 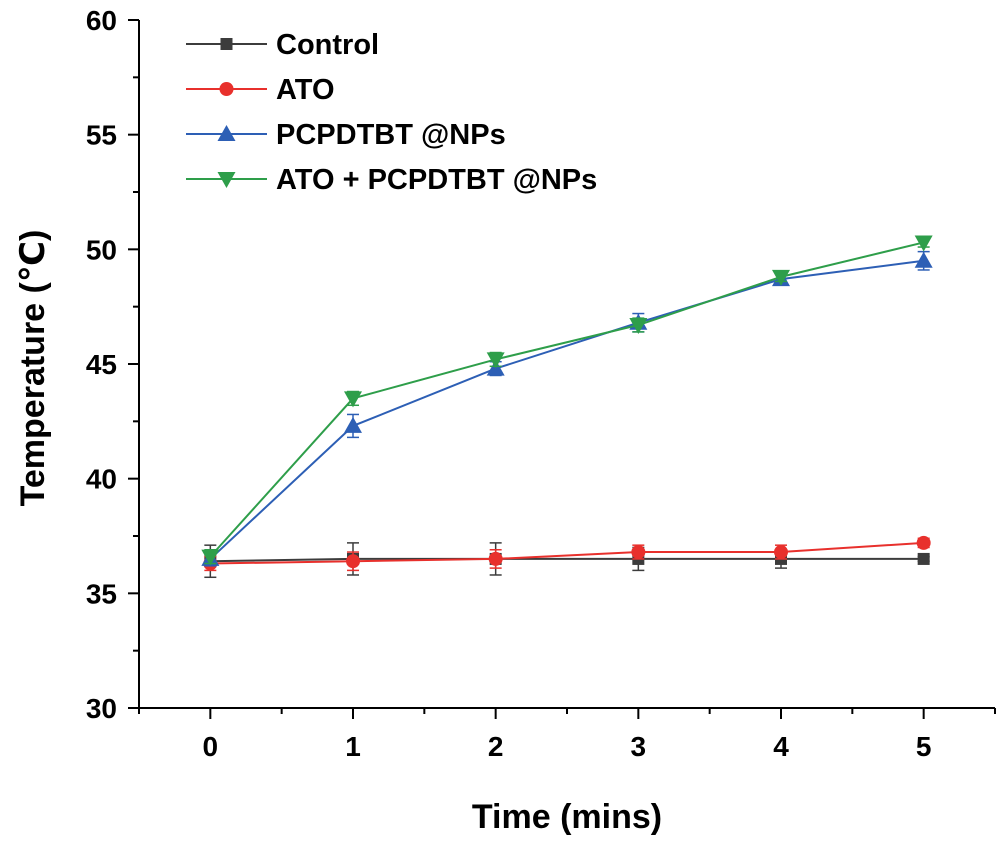 I want to click on y-tick-label: 40, so click(x=101, y=479).